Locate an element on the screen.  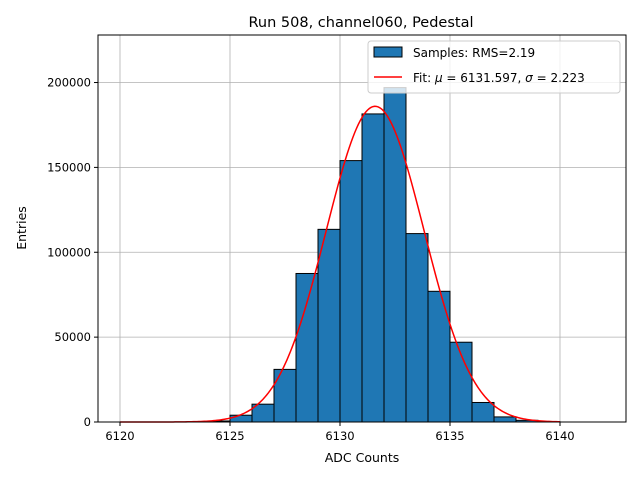
y-tick-label-1: 50000 is located at coordinates (72, 337).